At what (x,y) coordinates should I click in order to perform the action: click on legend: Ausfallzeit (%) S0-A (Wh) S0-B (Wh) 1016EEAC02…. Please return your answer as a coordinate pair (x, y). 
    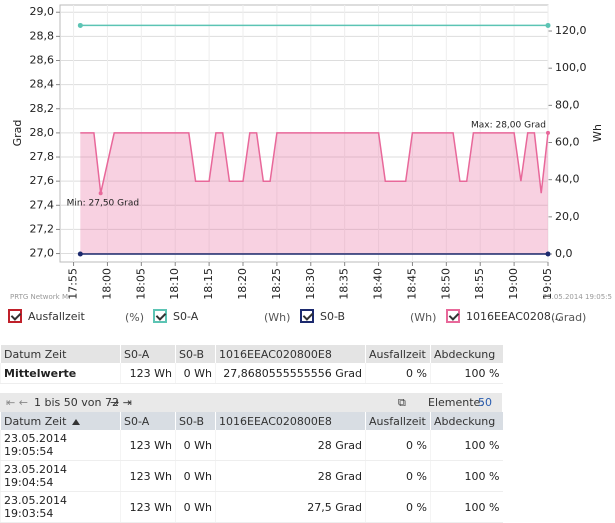
    Looking at the image, I should click on (307, 318).